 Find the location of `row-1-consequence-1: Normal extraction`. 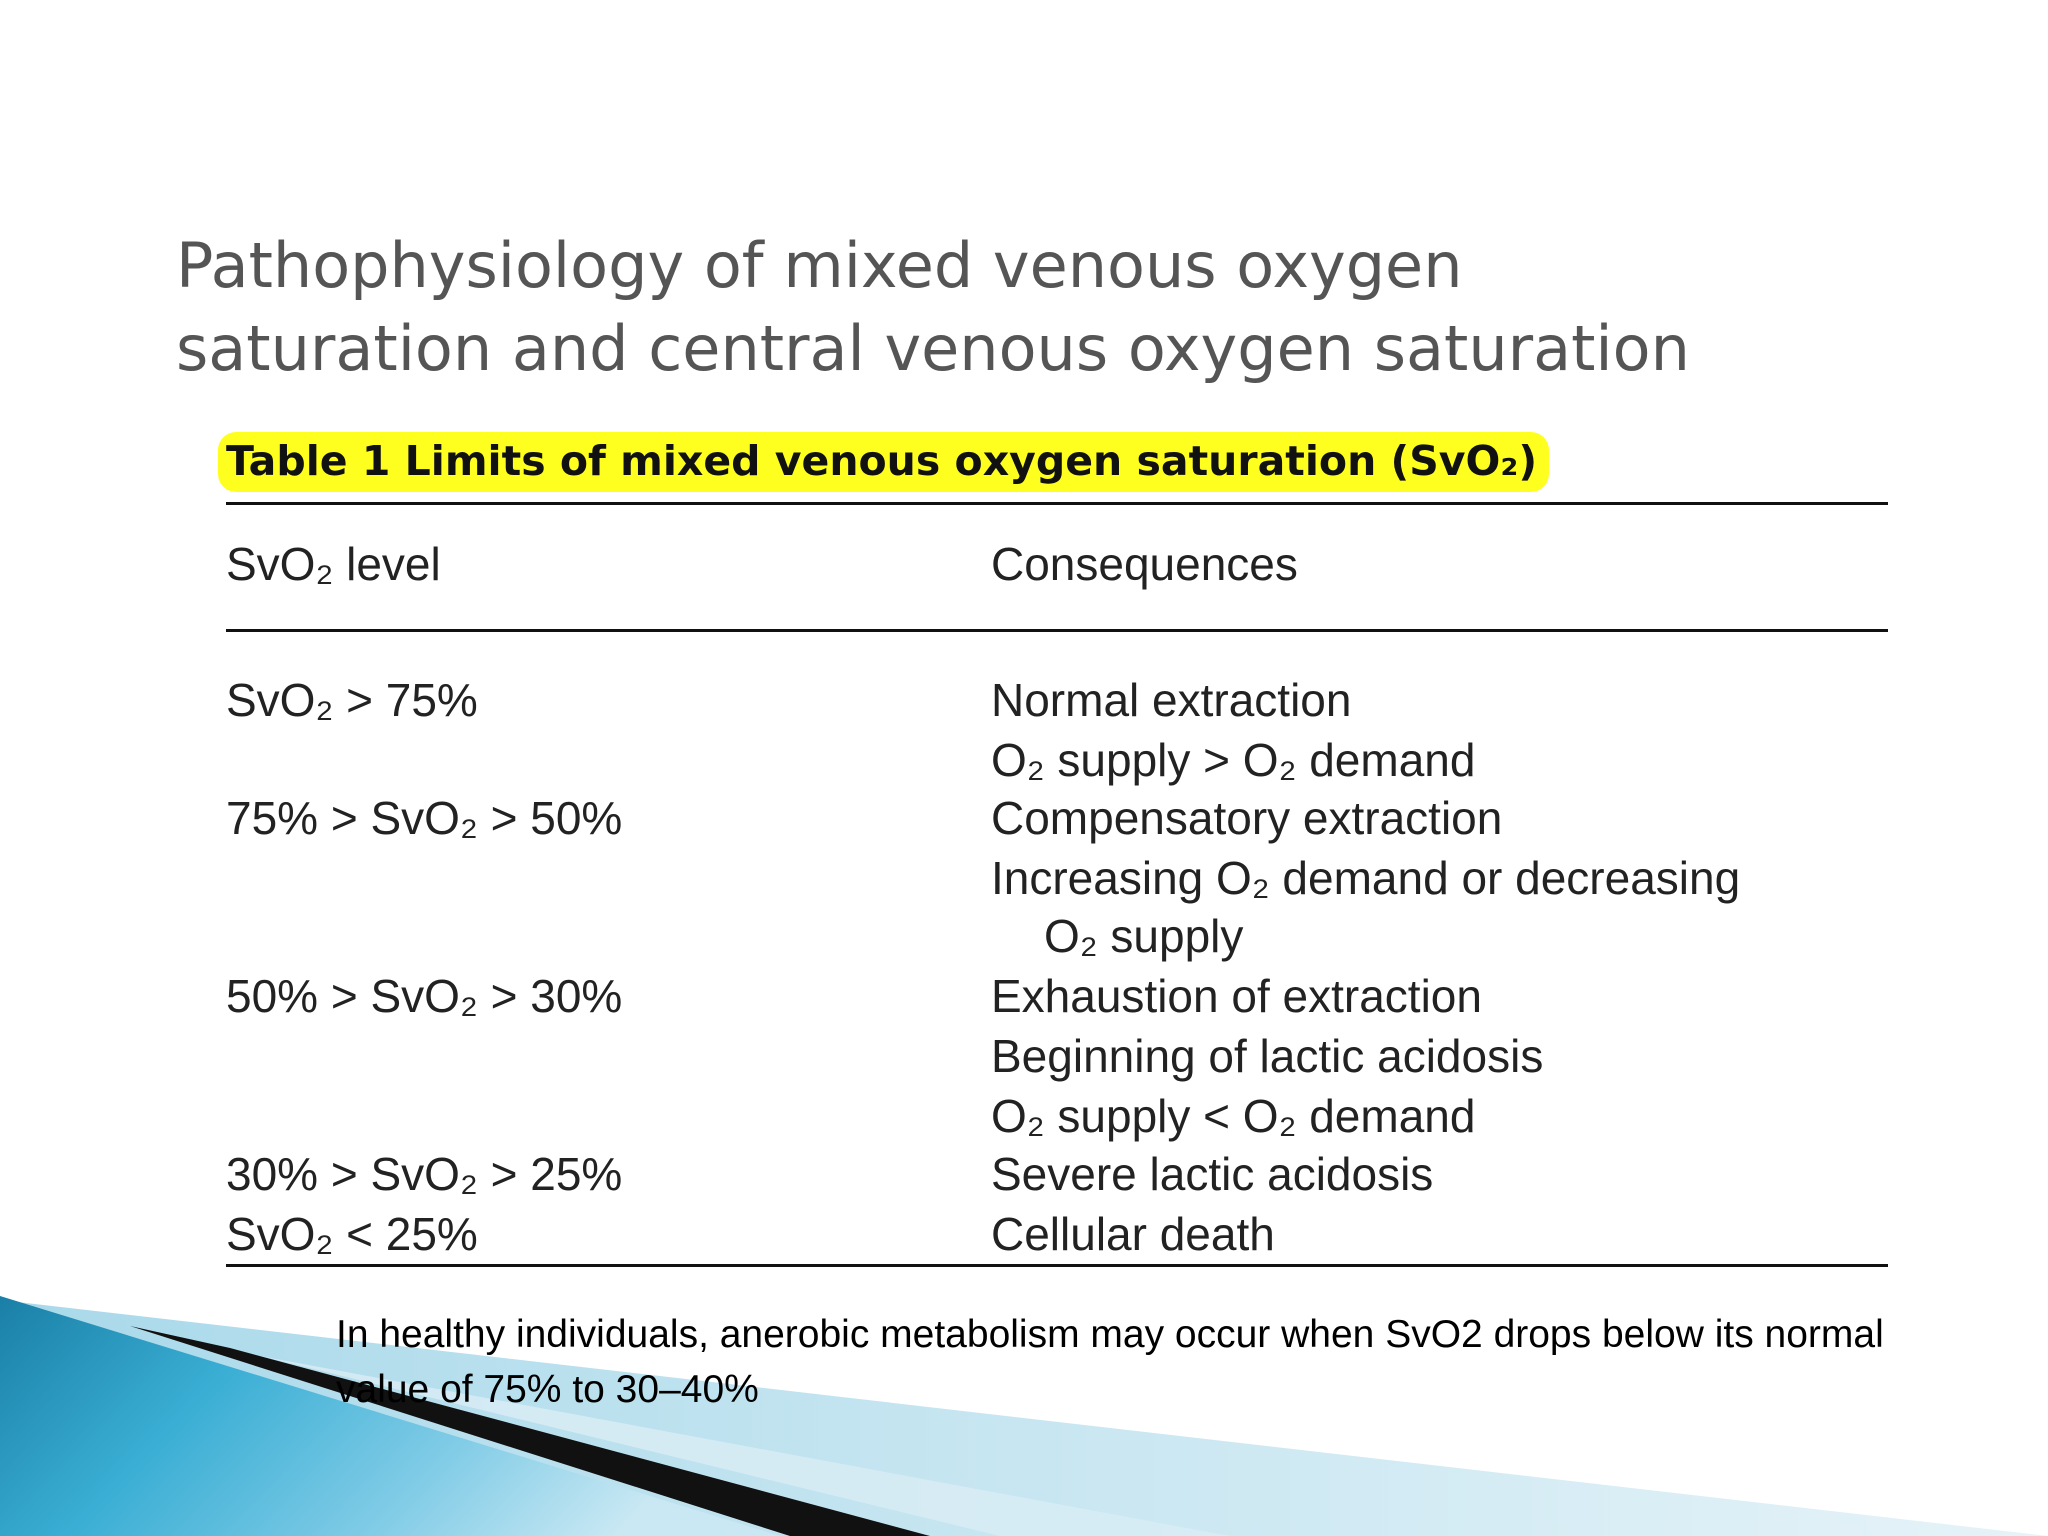

row-1-consequence-1: Normal extraction is located at coordinates (1171, 700).